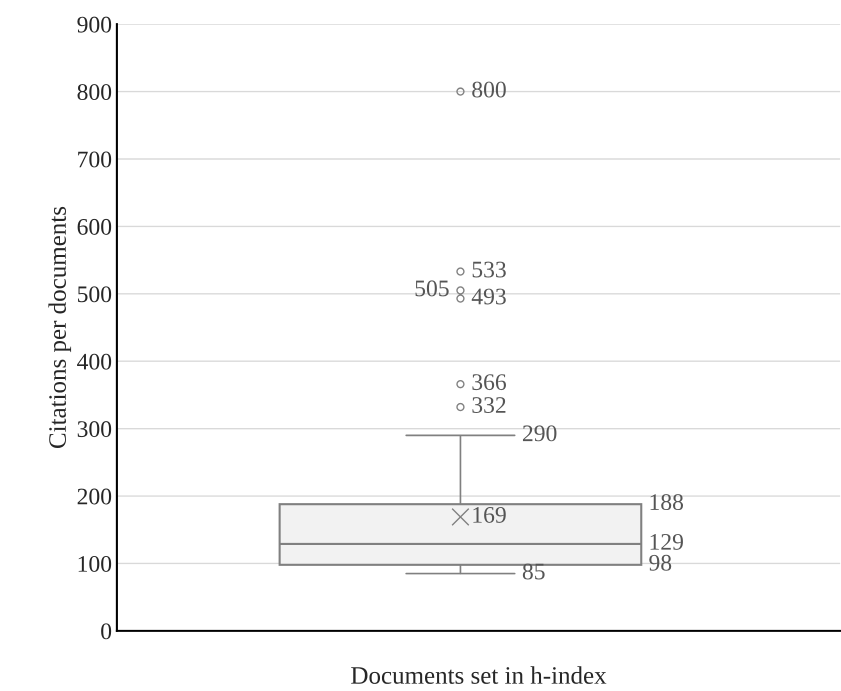  I want to click on annotation: 98, so click(660, 562).